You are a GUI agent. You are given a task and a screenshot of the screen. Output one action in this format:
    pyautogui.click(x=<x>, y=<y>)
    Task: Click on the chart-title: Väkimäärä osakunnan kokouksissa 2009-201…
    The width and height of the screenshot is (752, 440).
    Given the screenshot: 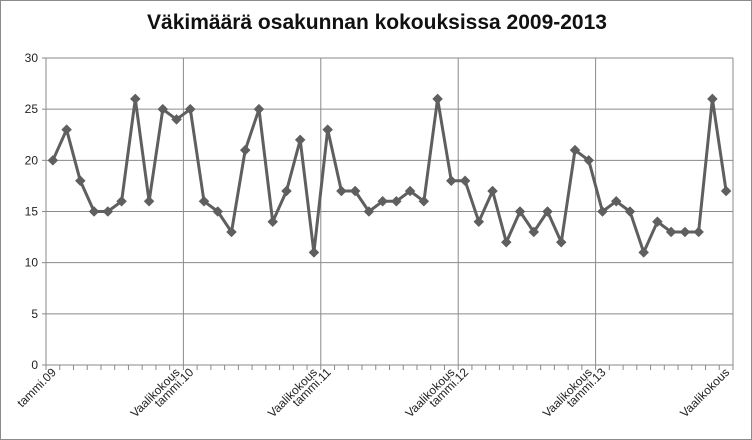 What is the action you would take?
    pyautogui.click(x=377, y=22)
    